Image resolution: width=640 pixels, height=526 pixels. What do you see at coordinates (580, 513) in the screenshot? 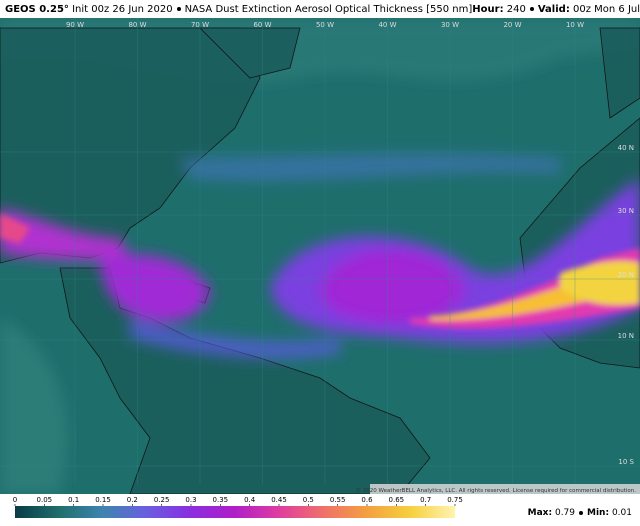
I see `stats: Max: 0.79 Min: 0.01` at bounding box center [580, 513].